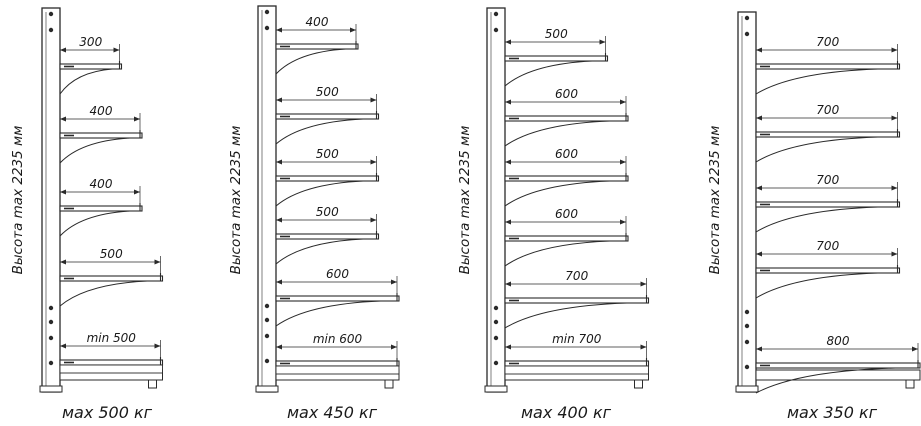  I want to click on shelf: 300, so click(91, 65).